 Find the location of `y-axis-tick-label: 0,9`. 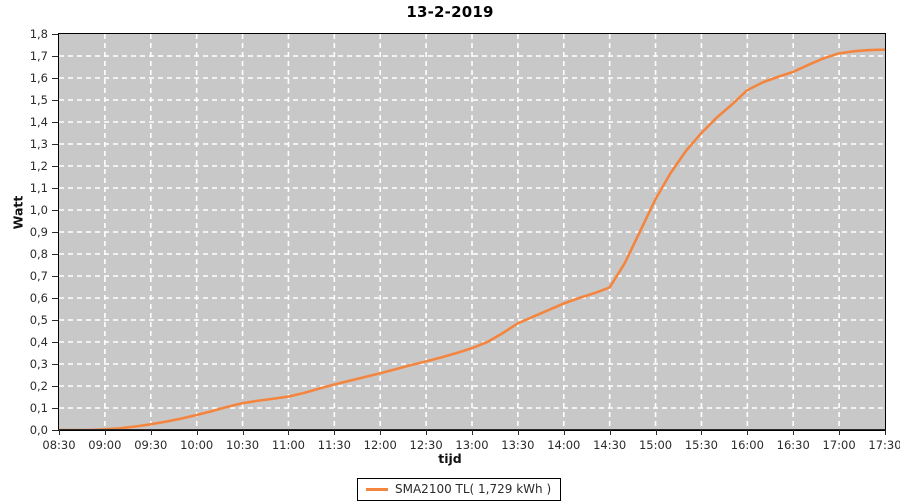

y-axis-tick-label: 0,9 is located at coordinates (38, 232).